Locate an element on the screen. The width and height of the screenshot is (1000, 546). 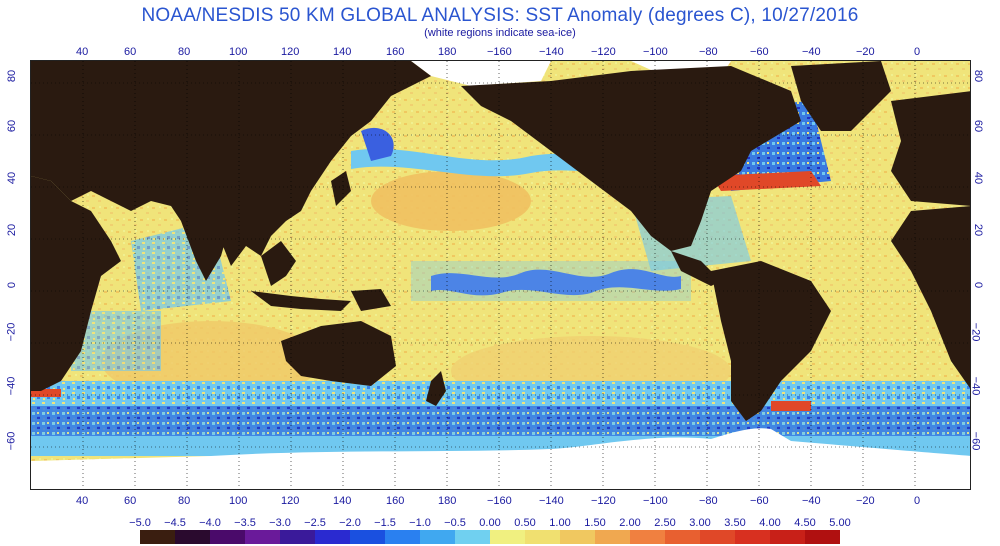
color-bar-label: 5.00 is located at coordinates (840, 523).